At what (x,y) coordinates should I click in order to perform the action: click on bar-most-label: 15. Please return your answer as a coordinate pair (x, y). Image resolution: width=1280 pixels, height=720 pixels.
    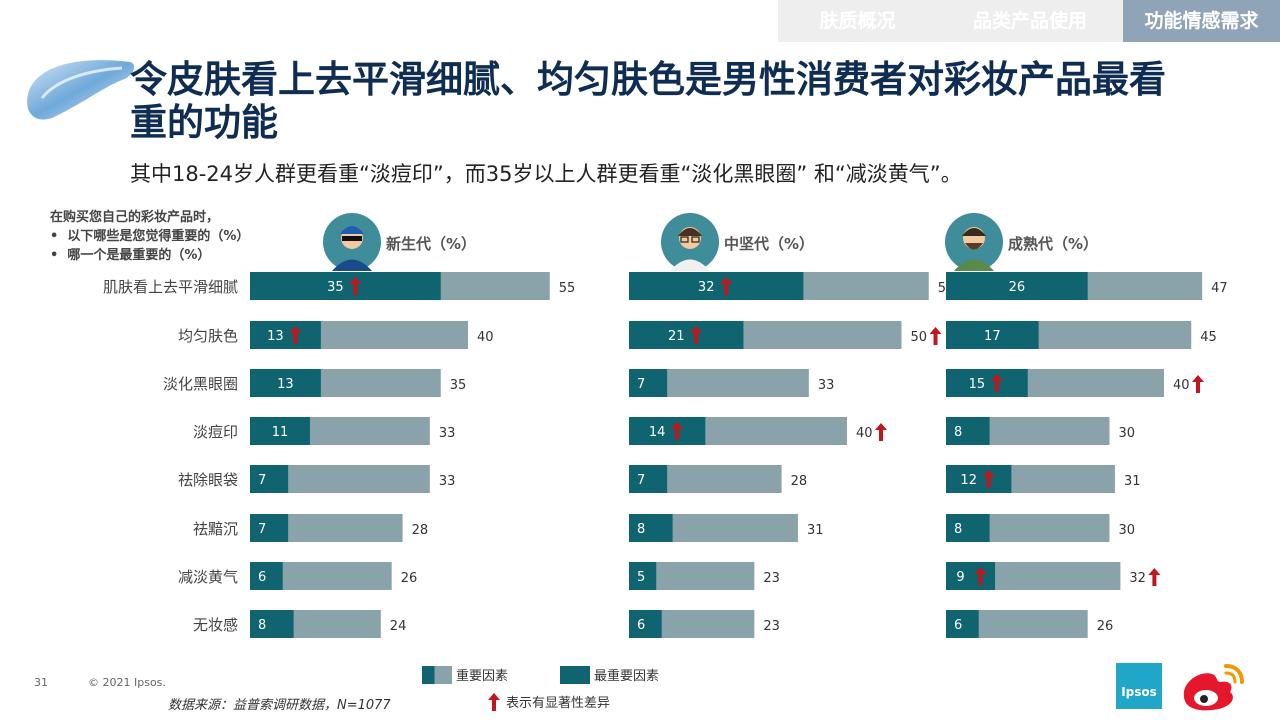
    Looking at the image, I should click on (977, 384).